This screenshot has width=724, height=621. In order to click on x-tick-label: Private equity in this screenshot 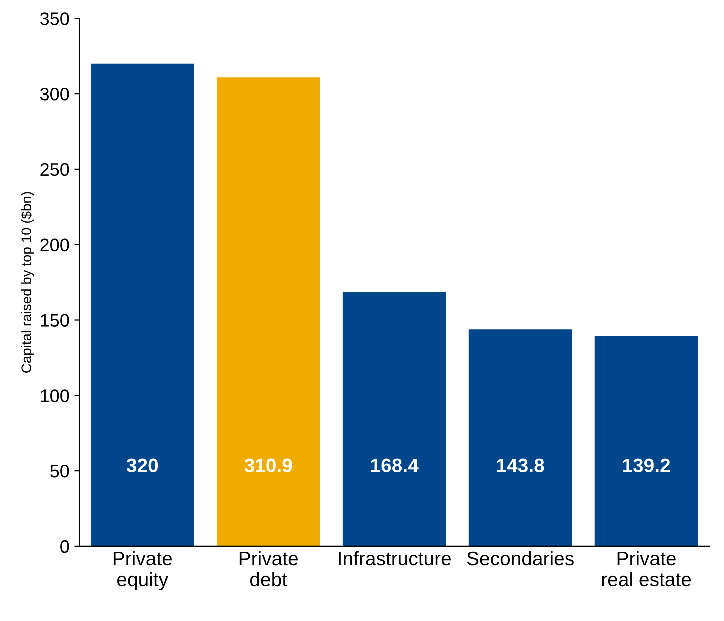, I will do `click(143, 570)`.